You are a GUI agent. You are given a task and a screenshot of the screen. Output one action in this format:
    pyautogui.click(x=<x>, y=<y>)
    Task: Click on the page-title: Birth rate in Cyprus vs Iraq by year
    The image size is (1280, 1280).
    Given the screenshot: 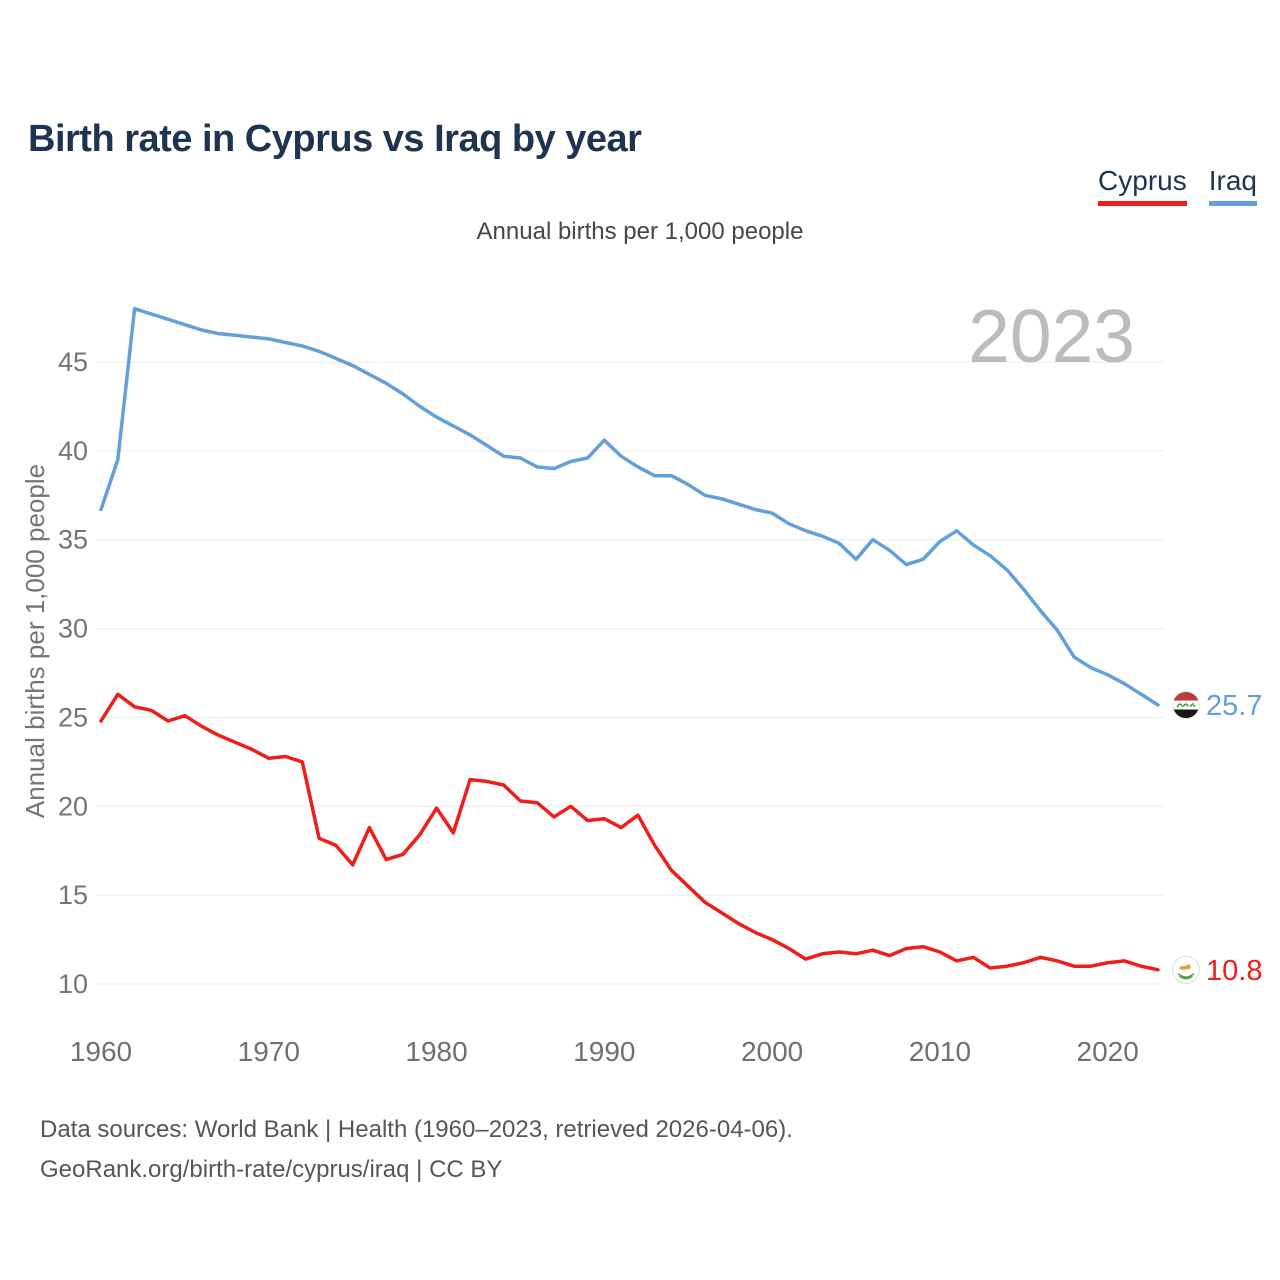 What is the action you would take?
    pyautogui.click(x=335, y=139)
    